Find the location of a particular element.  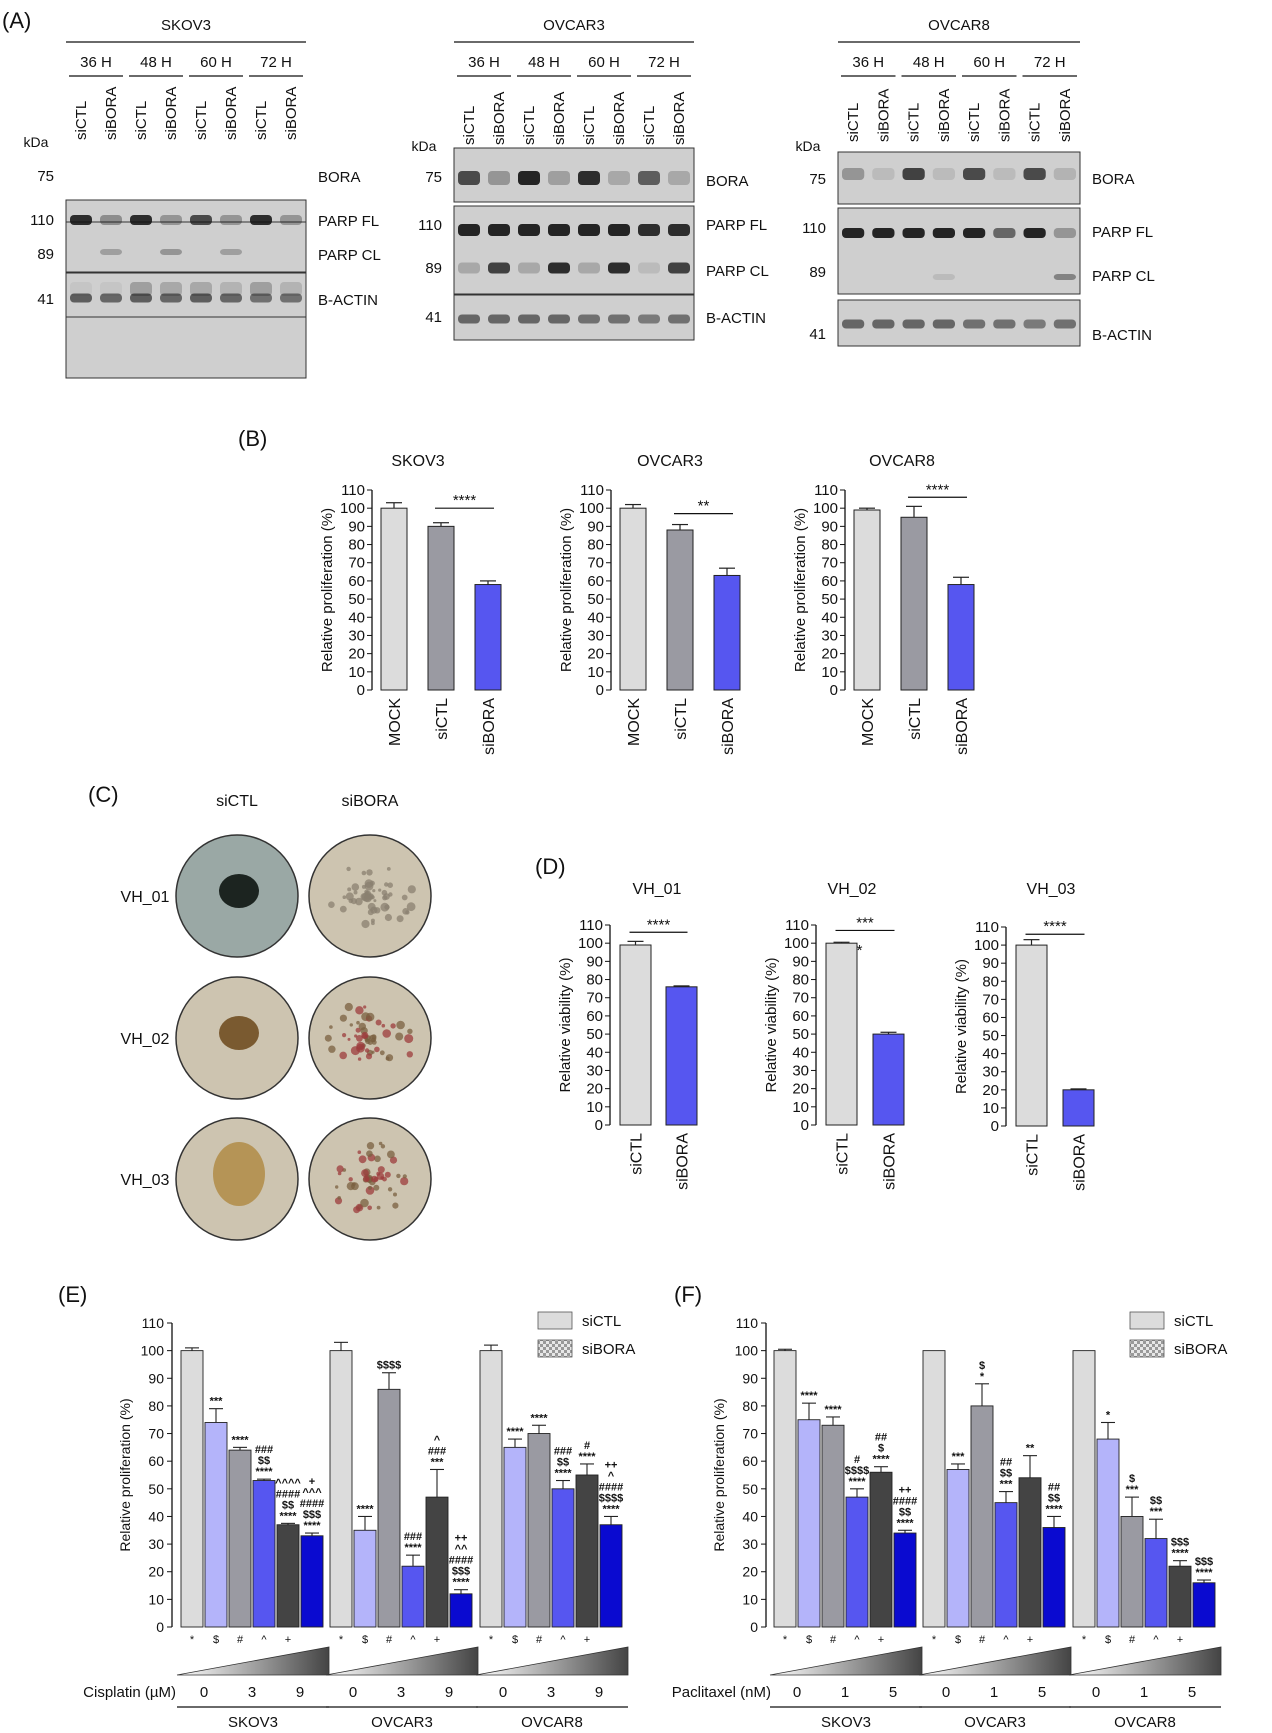

y-axis-label: Relative viability (%) is located at coordinates (771, 1024).